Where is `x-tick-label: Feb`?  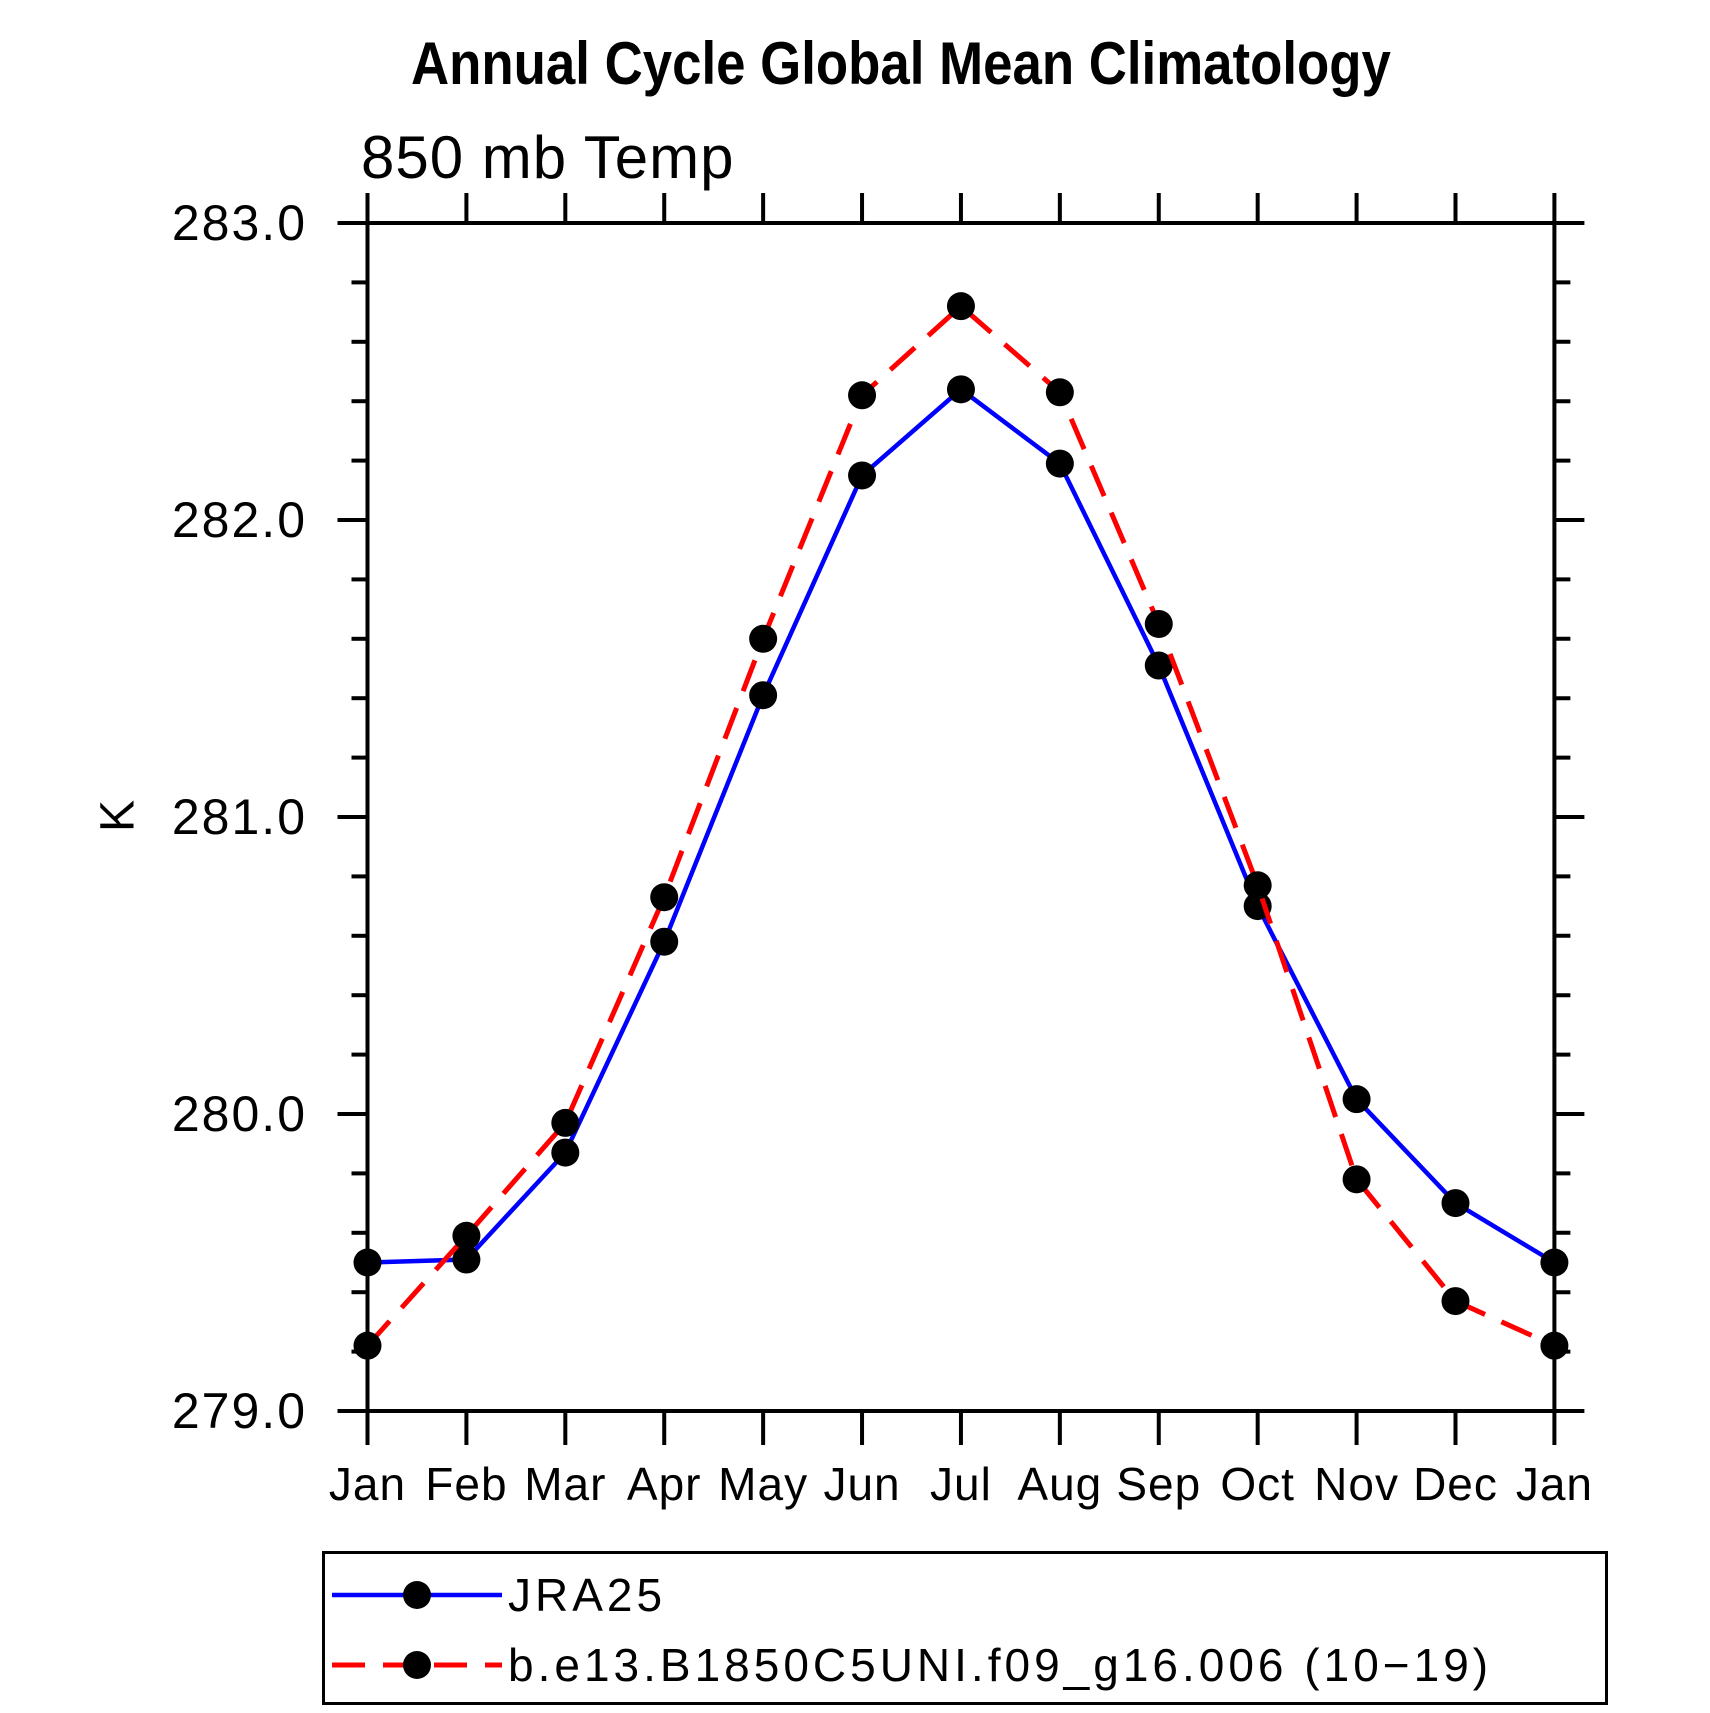
x-tick-label: Feb is located at coordinates (466, 1484).